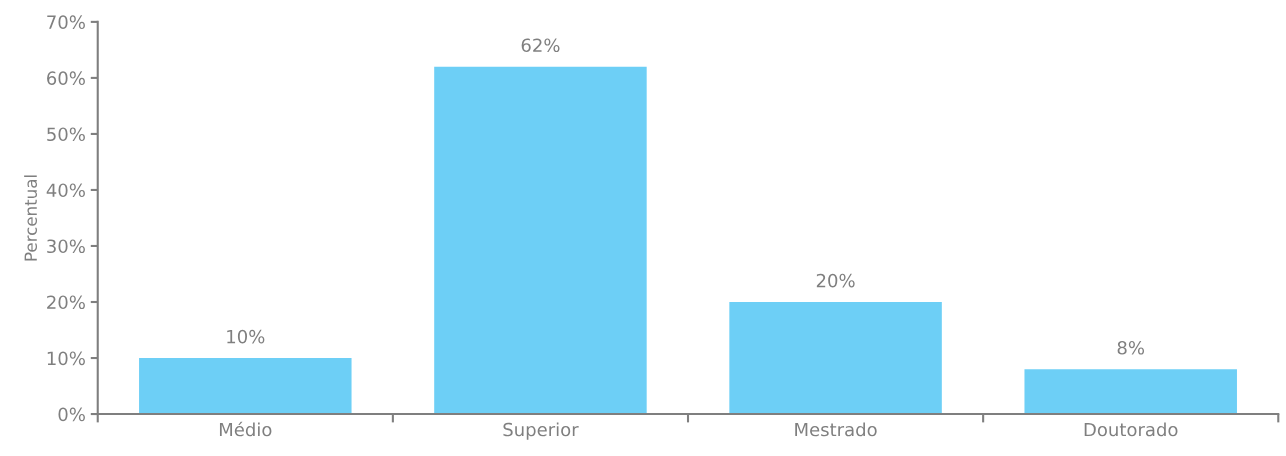 The width and height of the screenshot is (1286, 456). Describe the element at coordinates (66, 302) in the screenshot. I see `y-tick-label: 20%` at that location.